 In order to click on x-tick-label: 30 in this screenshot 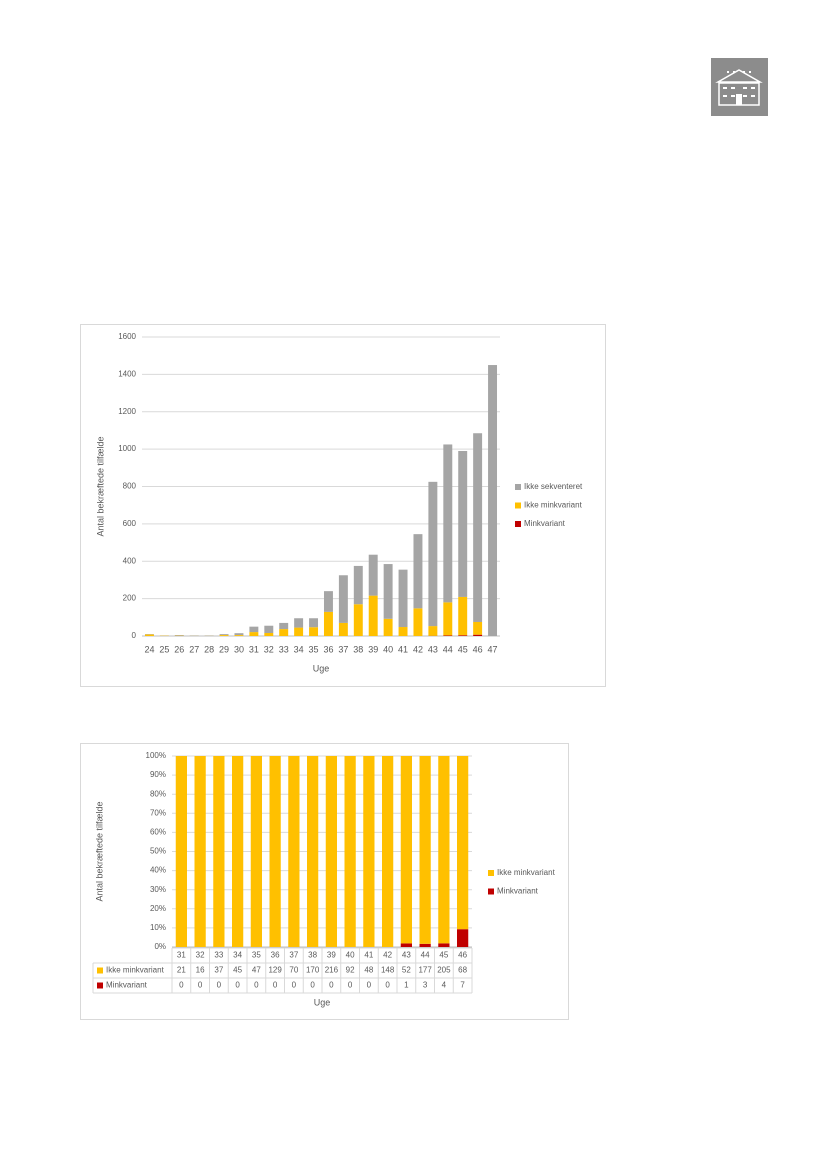, I will do `click(239, 649)`.